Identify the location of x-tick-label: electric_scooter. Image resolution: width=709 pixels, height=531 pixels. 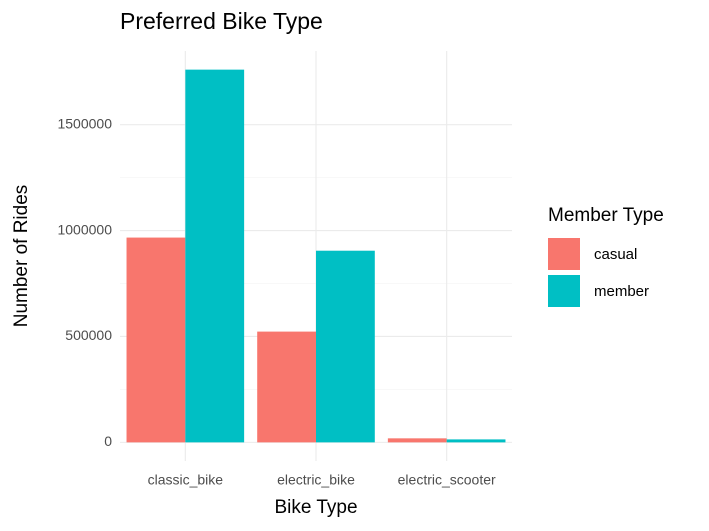
(447, 480).